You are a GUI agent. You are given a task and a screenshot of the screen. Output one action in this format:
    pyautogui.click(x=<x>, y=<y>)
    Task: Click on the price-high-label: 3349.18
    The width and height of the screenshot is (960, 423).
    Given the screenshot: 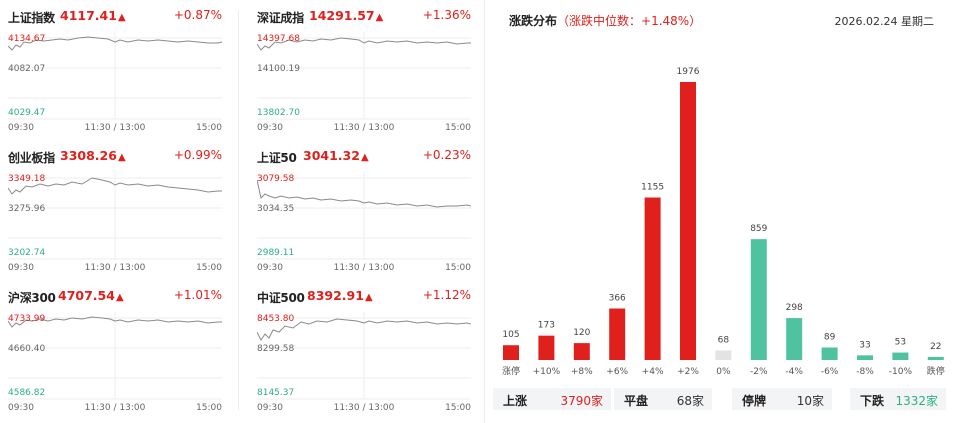 What is the action you would take?
    pyautogui.click(x=26, y=179)
    